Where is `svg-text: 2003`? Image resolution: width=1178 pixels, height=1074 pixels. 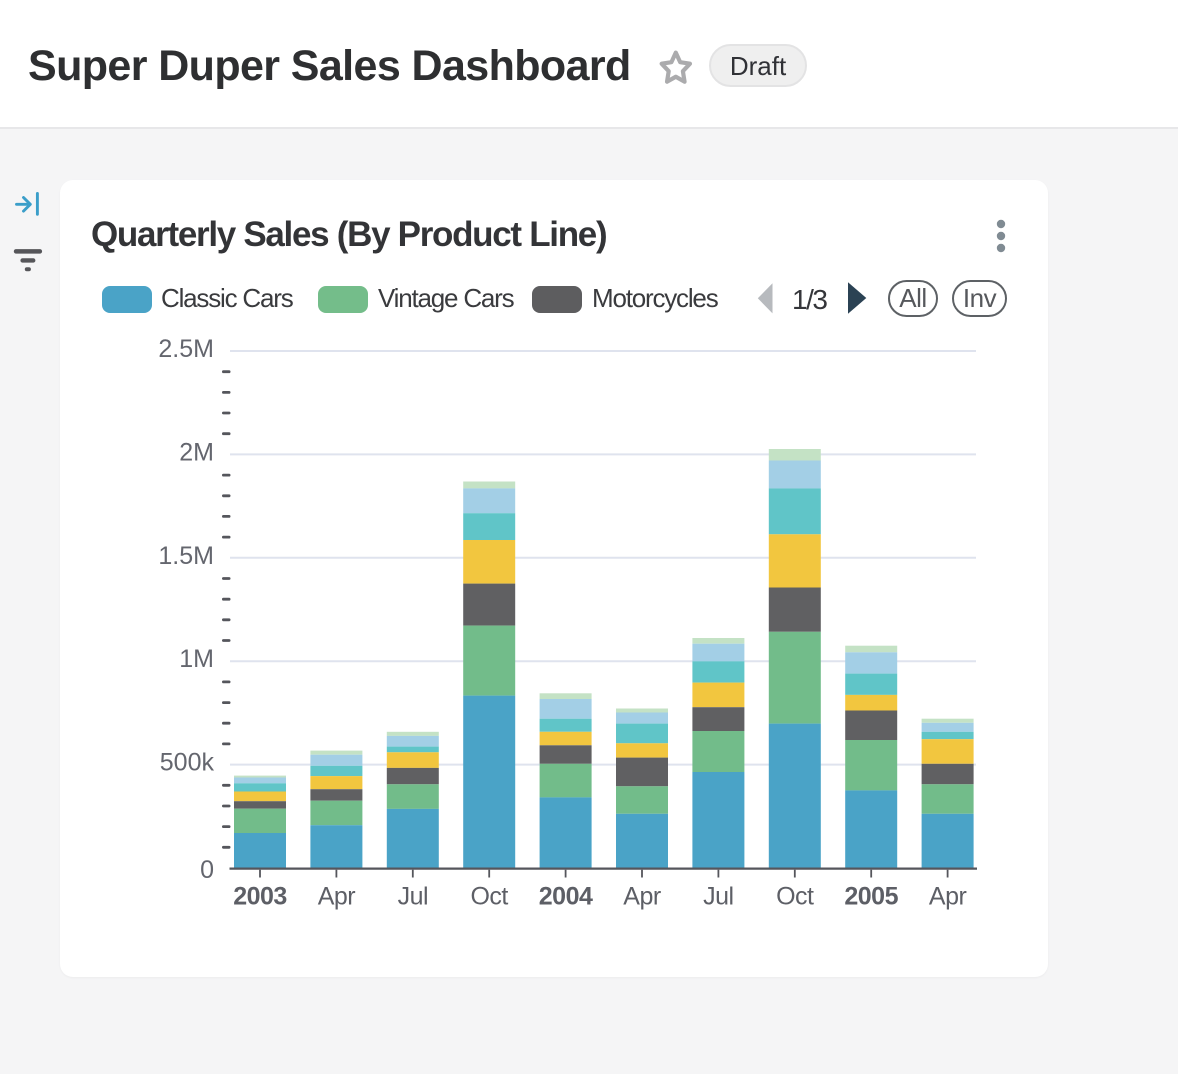 svg-text: 2003 is located at coordinates (260, 897).